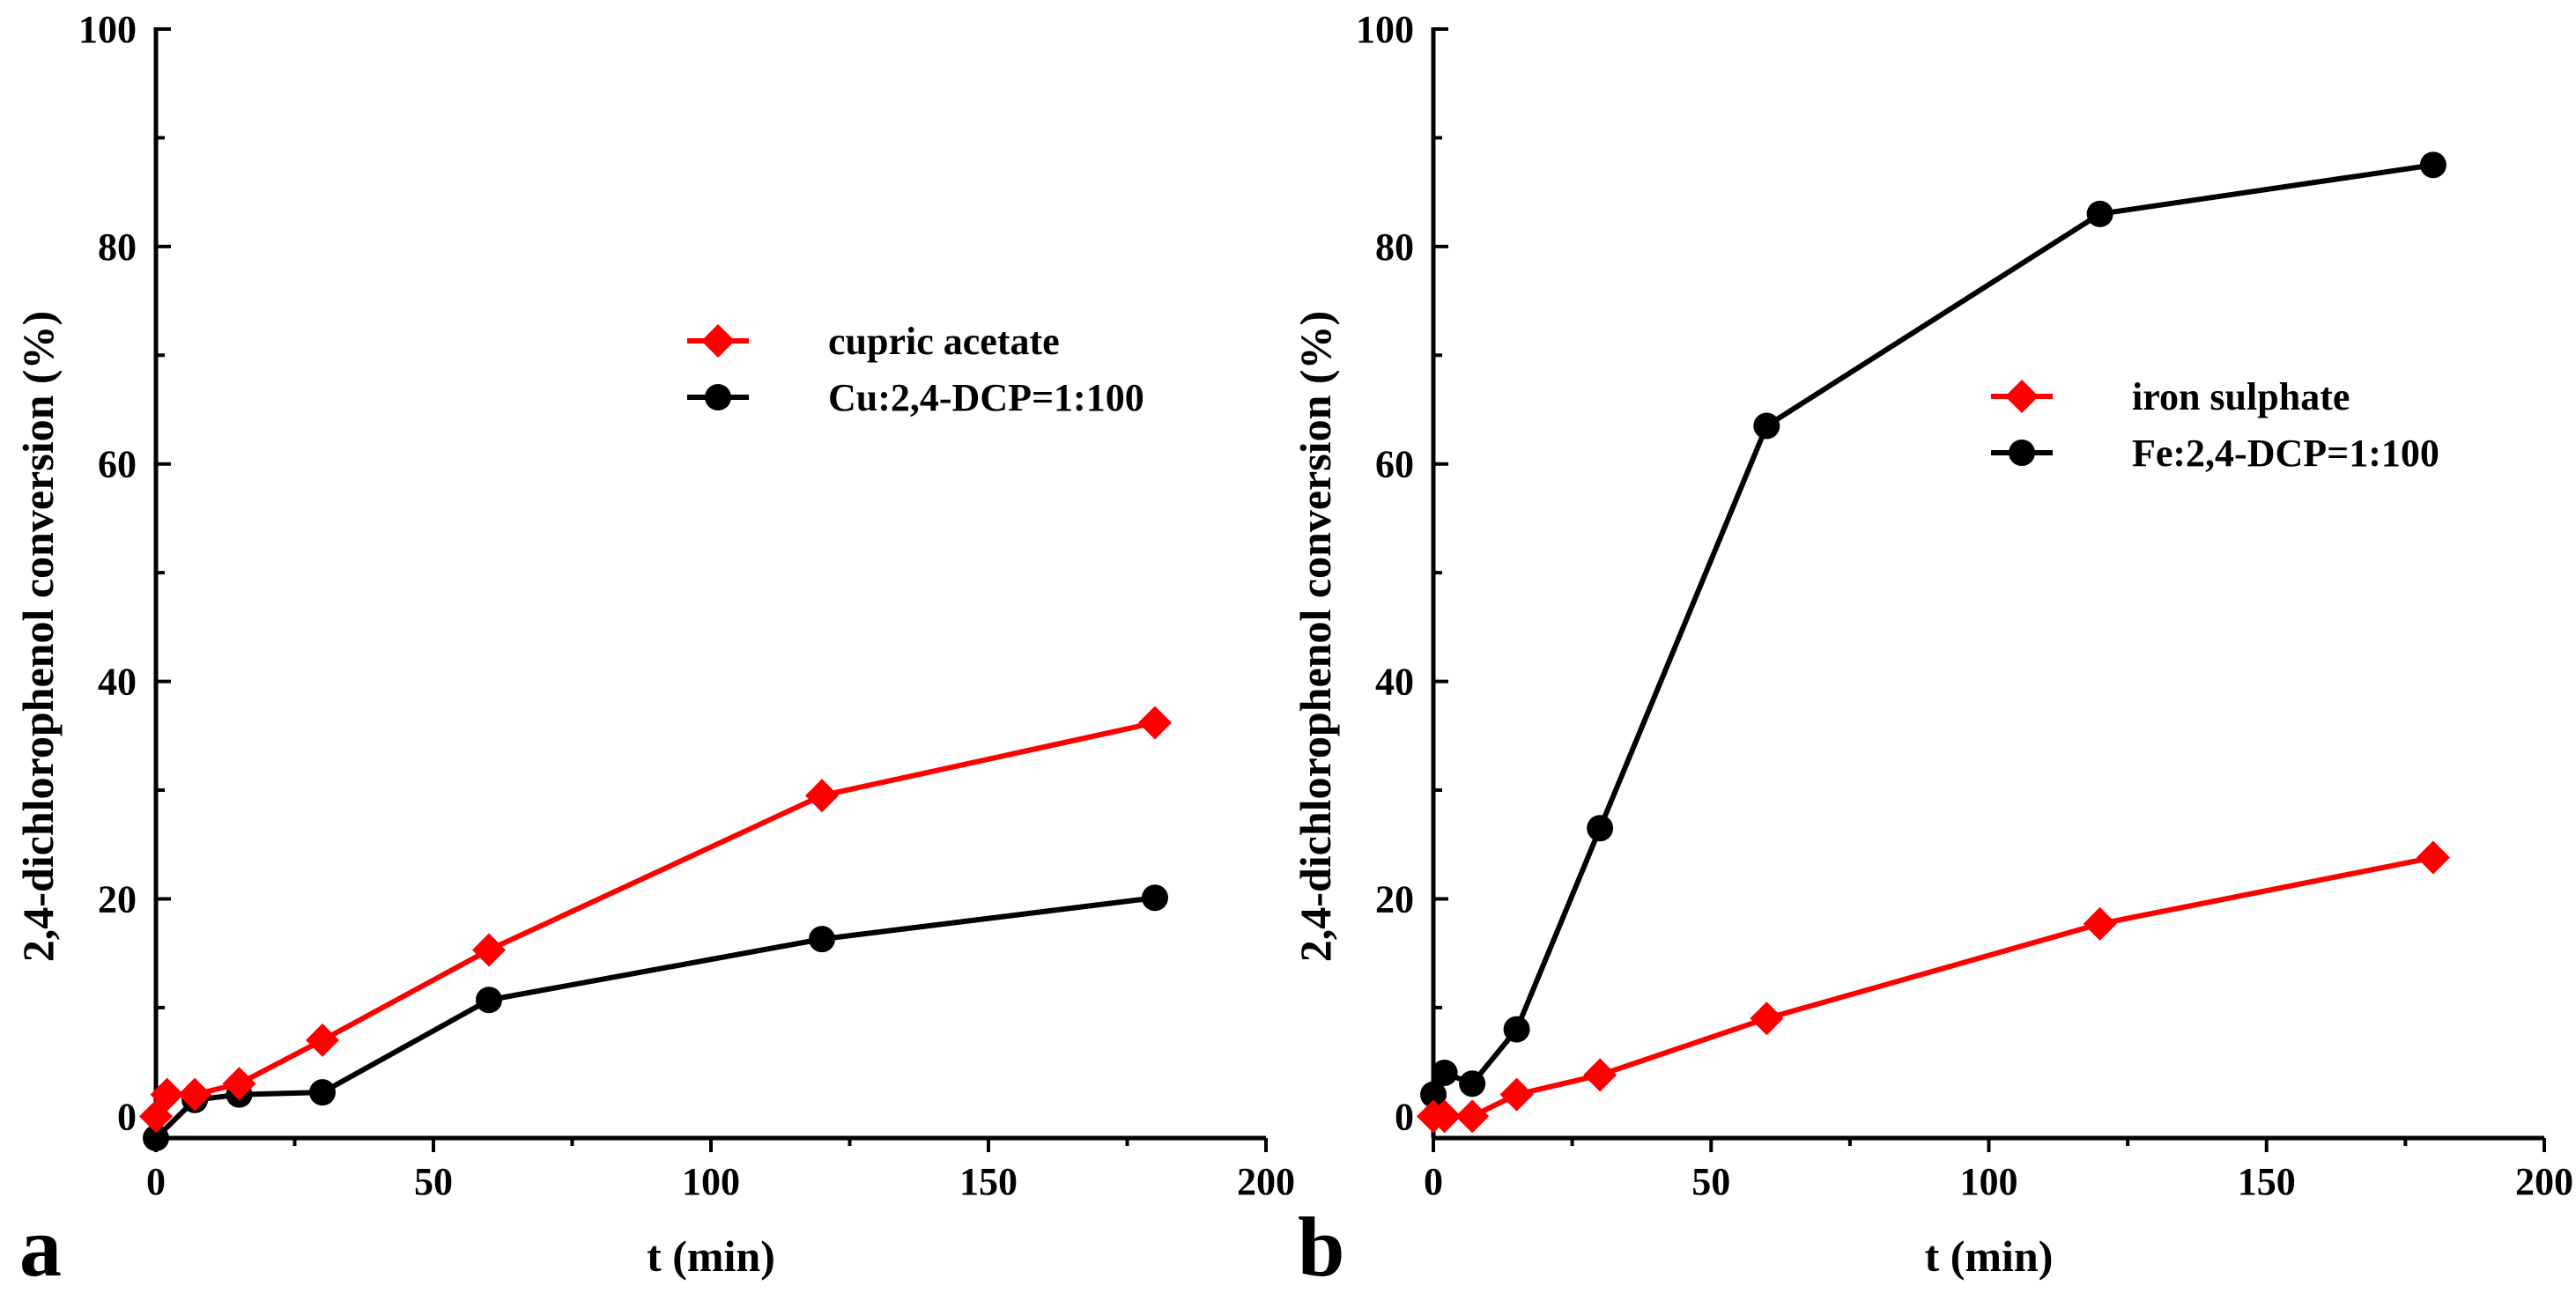 Image resolution: width=2576 pixels, height=1301 pixels. I want to click on legend-label-1: Fe:2,4-DCP=1:100, so click(2286, 453).